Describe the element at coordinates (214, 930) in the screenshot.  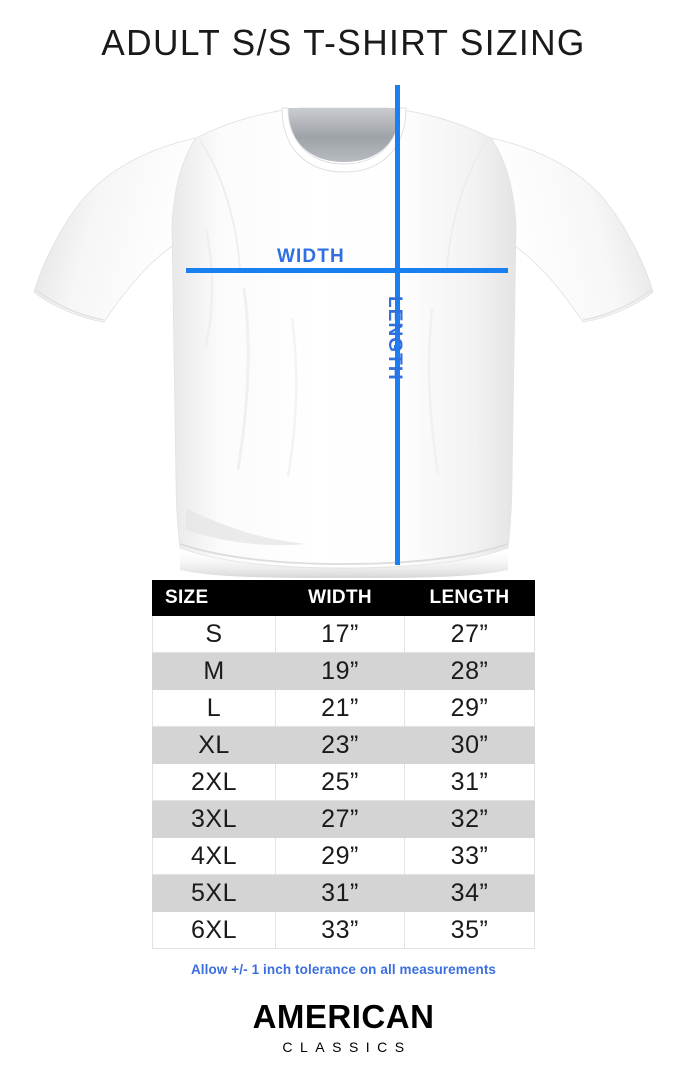
I see `cell-size: 6XL` at that location.